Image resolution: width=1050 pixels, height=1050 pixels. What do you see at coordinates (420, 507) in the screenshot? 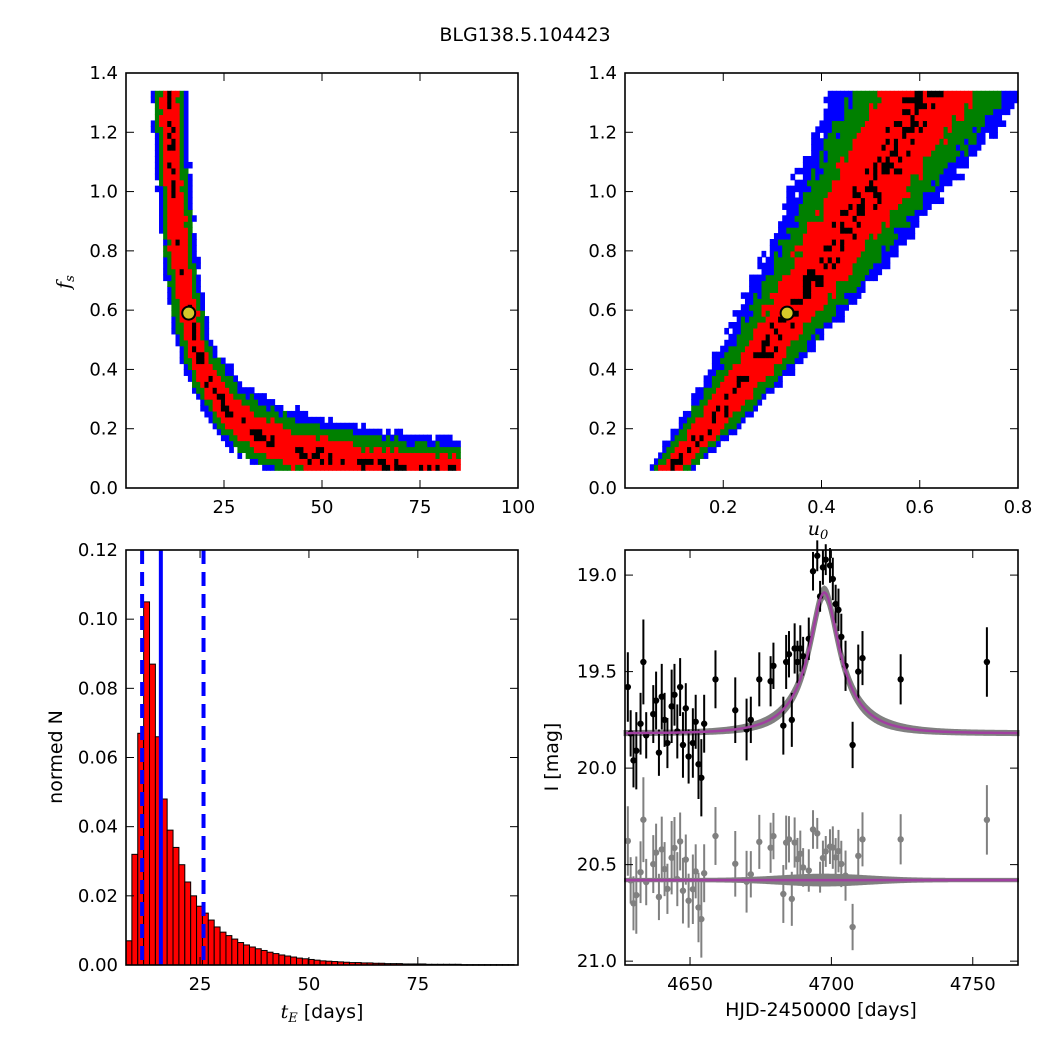
I see `x-tick-label: 75` at bounding box center [420, 507].